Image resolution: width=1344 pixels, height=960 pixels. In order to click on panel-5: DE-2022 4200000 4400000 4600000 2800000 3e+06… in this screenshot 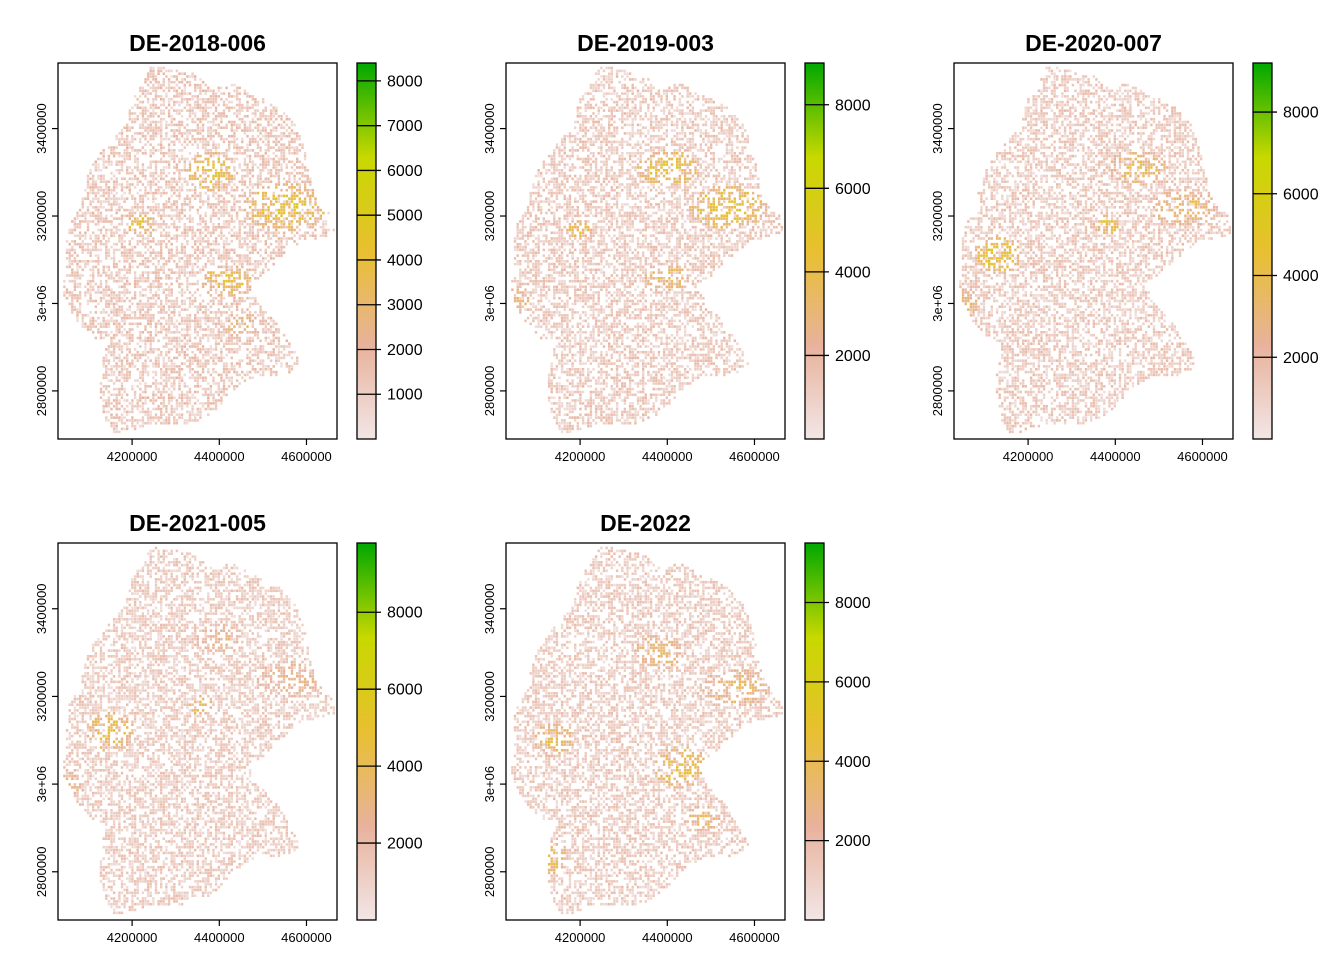, I will do `click(676, 727)`.